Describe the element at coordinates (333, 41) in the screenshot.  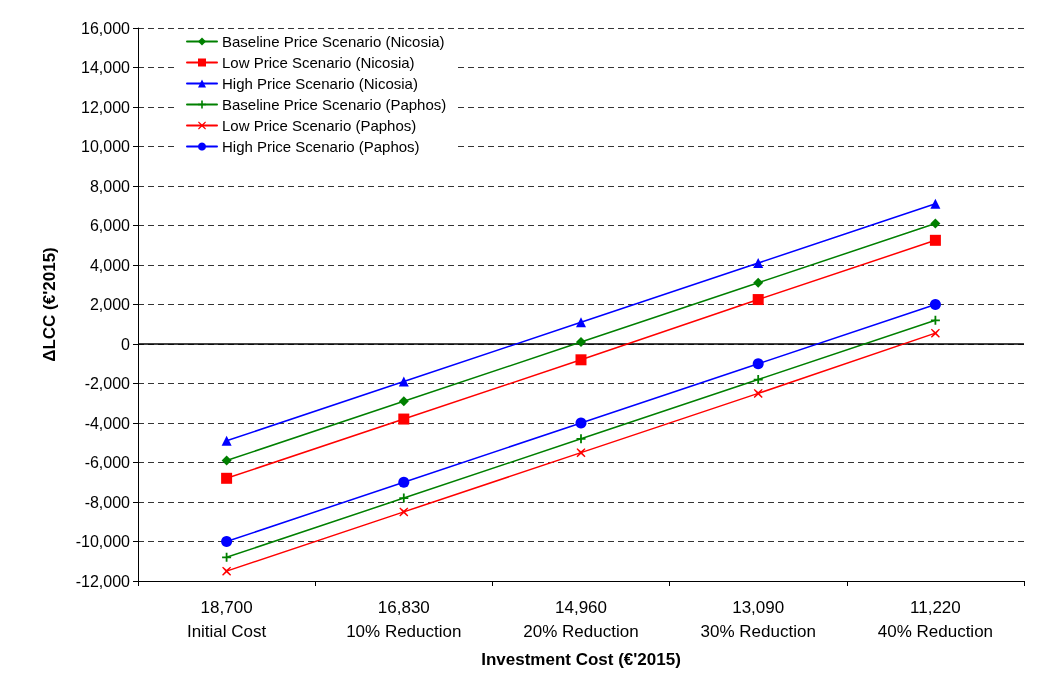
I see `legend-label: Baseline Price Scenario (Nicosia)` at that location.